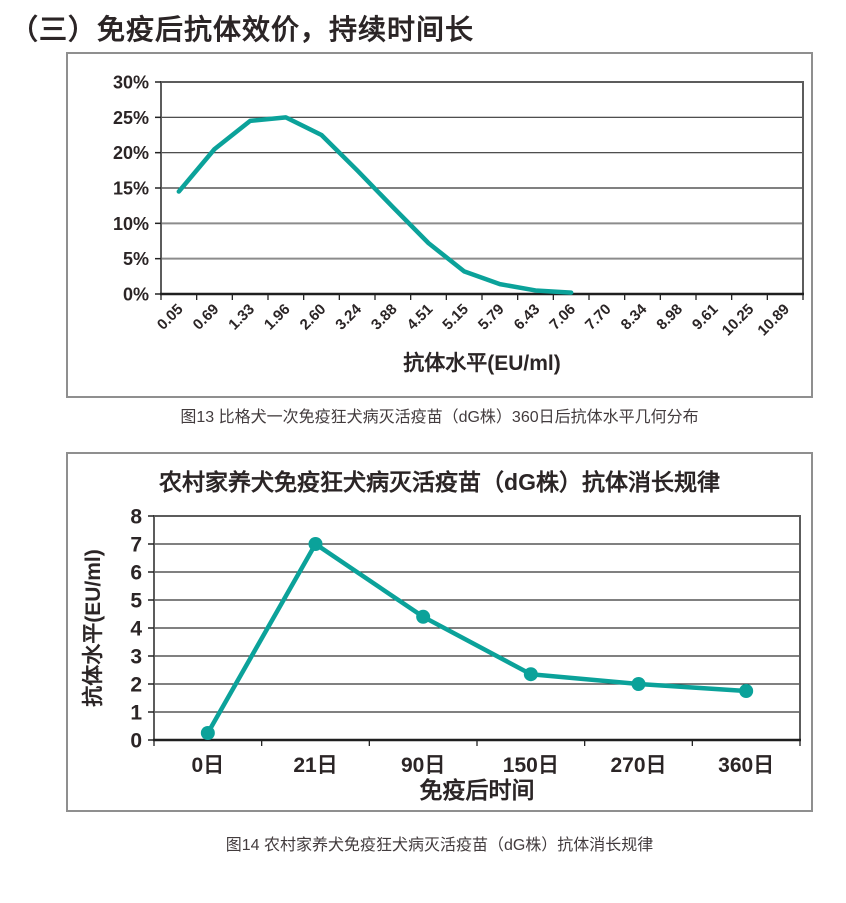  Describe the element at coordinates (705, 317) in the screenshot. I see `x-tick-label: 9.61` at that location.